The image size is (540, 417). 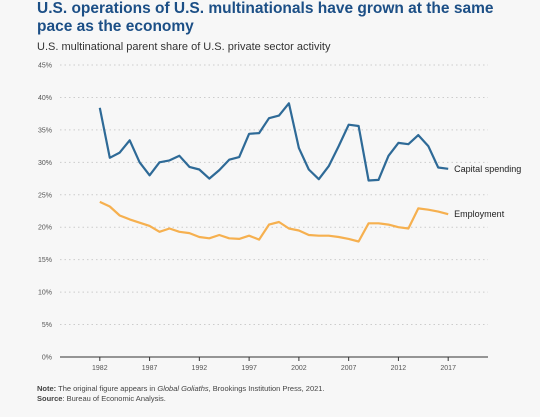 I want to click on y-tick-label: 35%, so click(x=45, y=130).